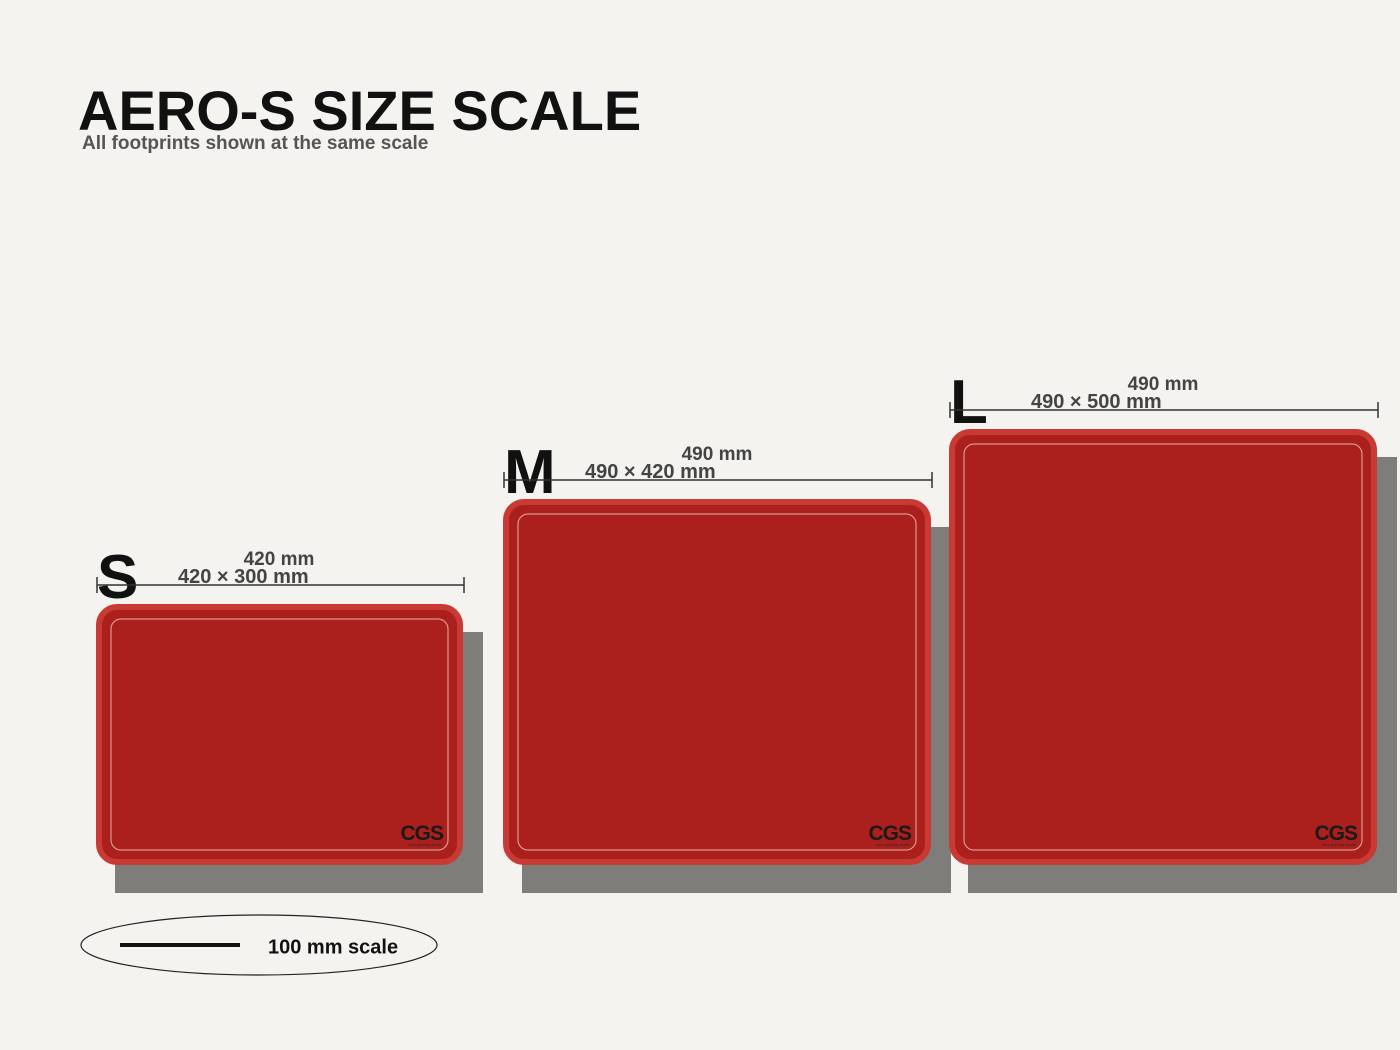  Describe the element at coordinates (650, 472) in the screenshot. I see `dims-label: 490 × 420 mm` at that location.